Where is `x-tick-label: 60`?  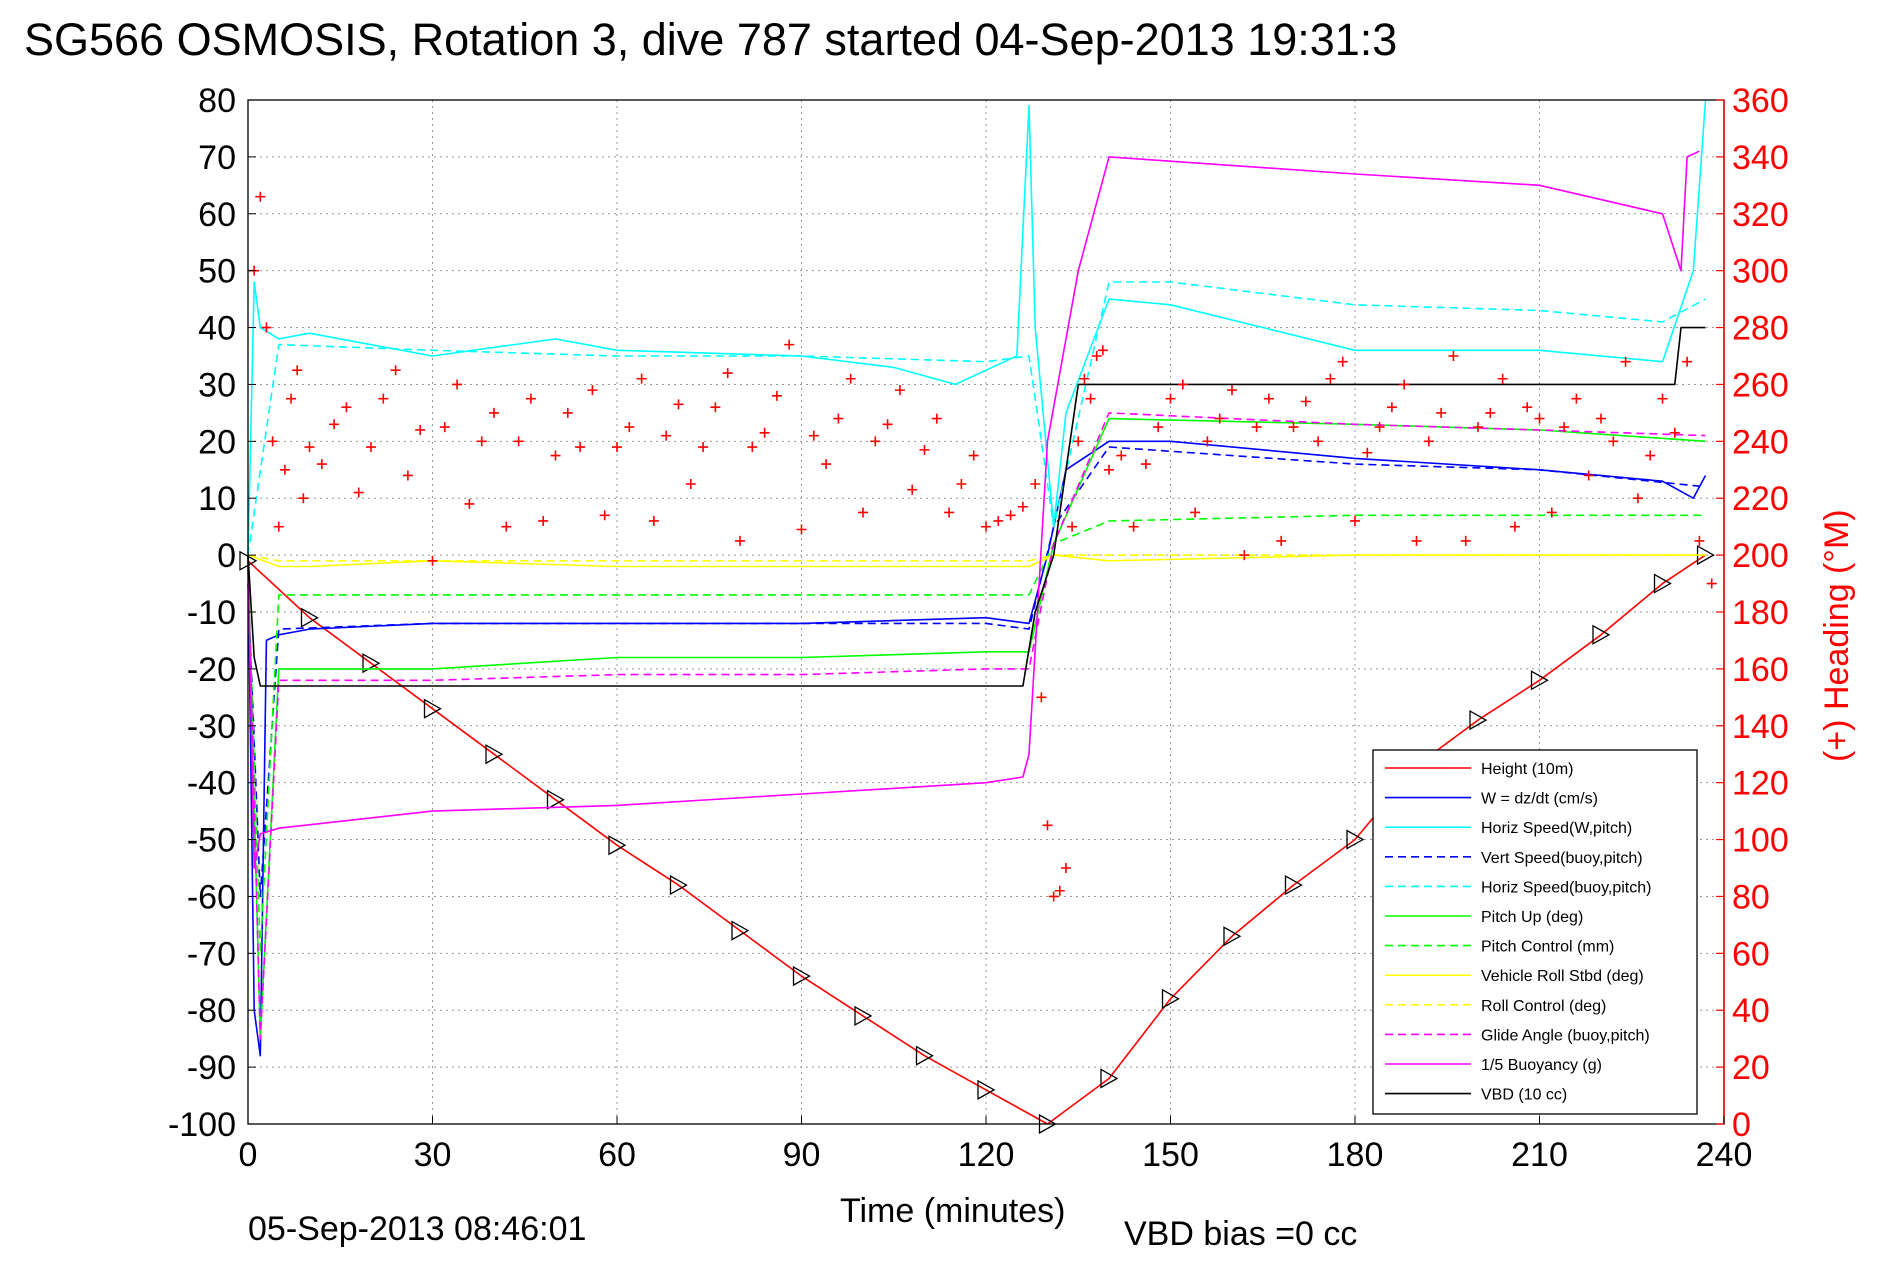
x-tick-label: 60 is located at coordinates (617, 1155).